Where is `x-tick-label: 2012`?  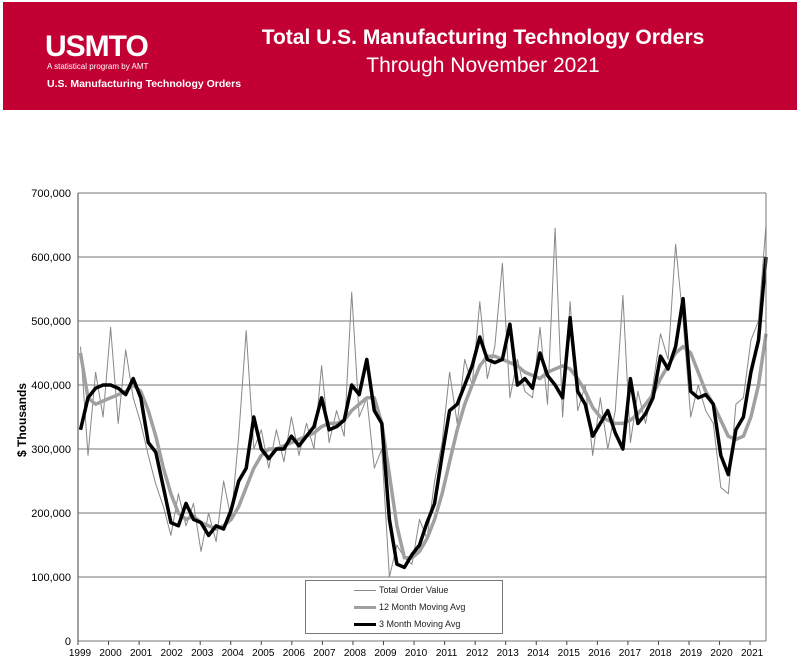
x-tick-label: 2012 is located at coordinates (477, 653).